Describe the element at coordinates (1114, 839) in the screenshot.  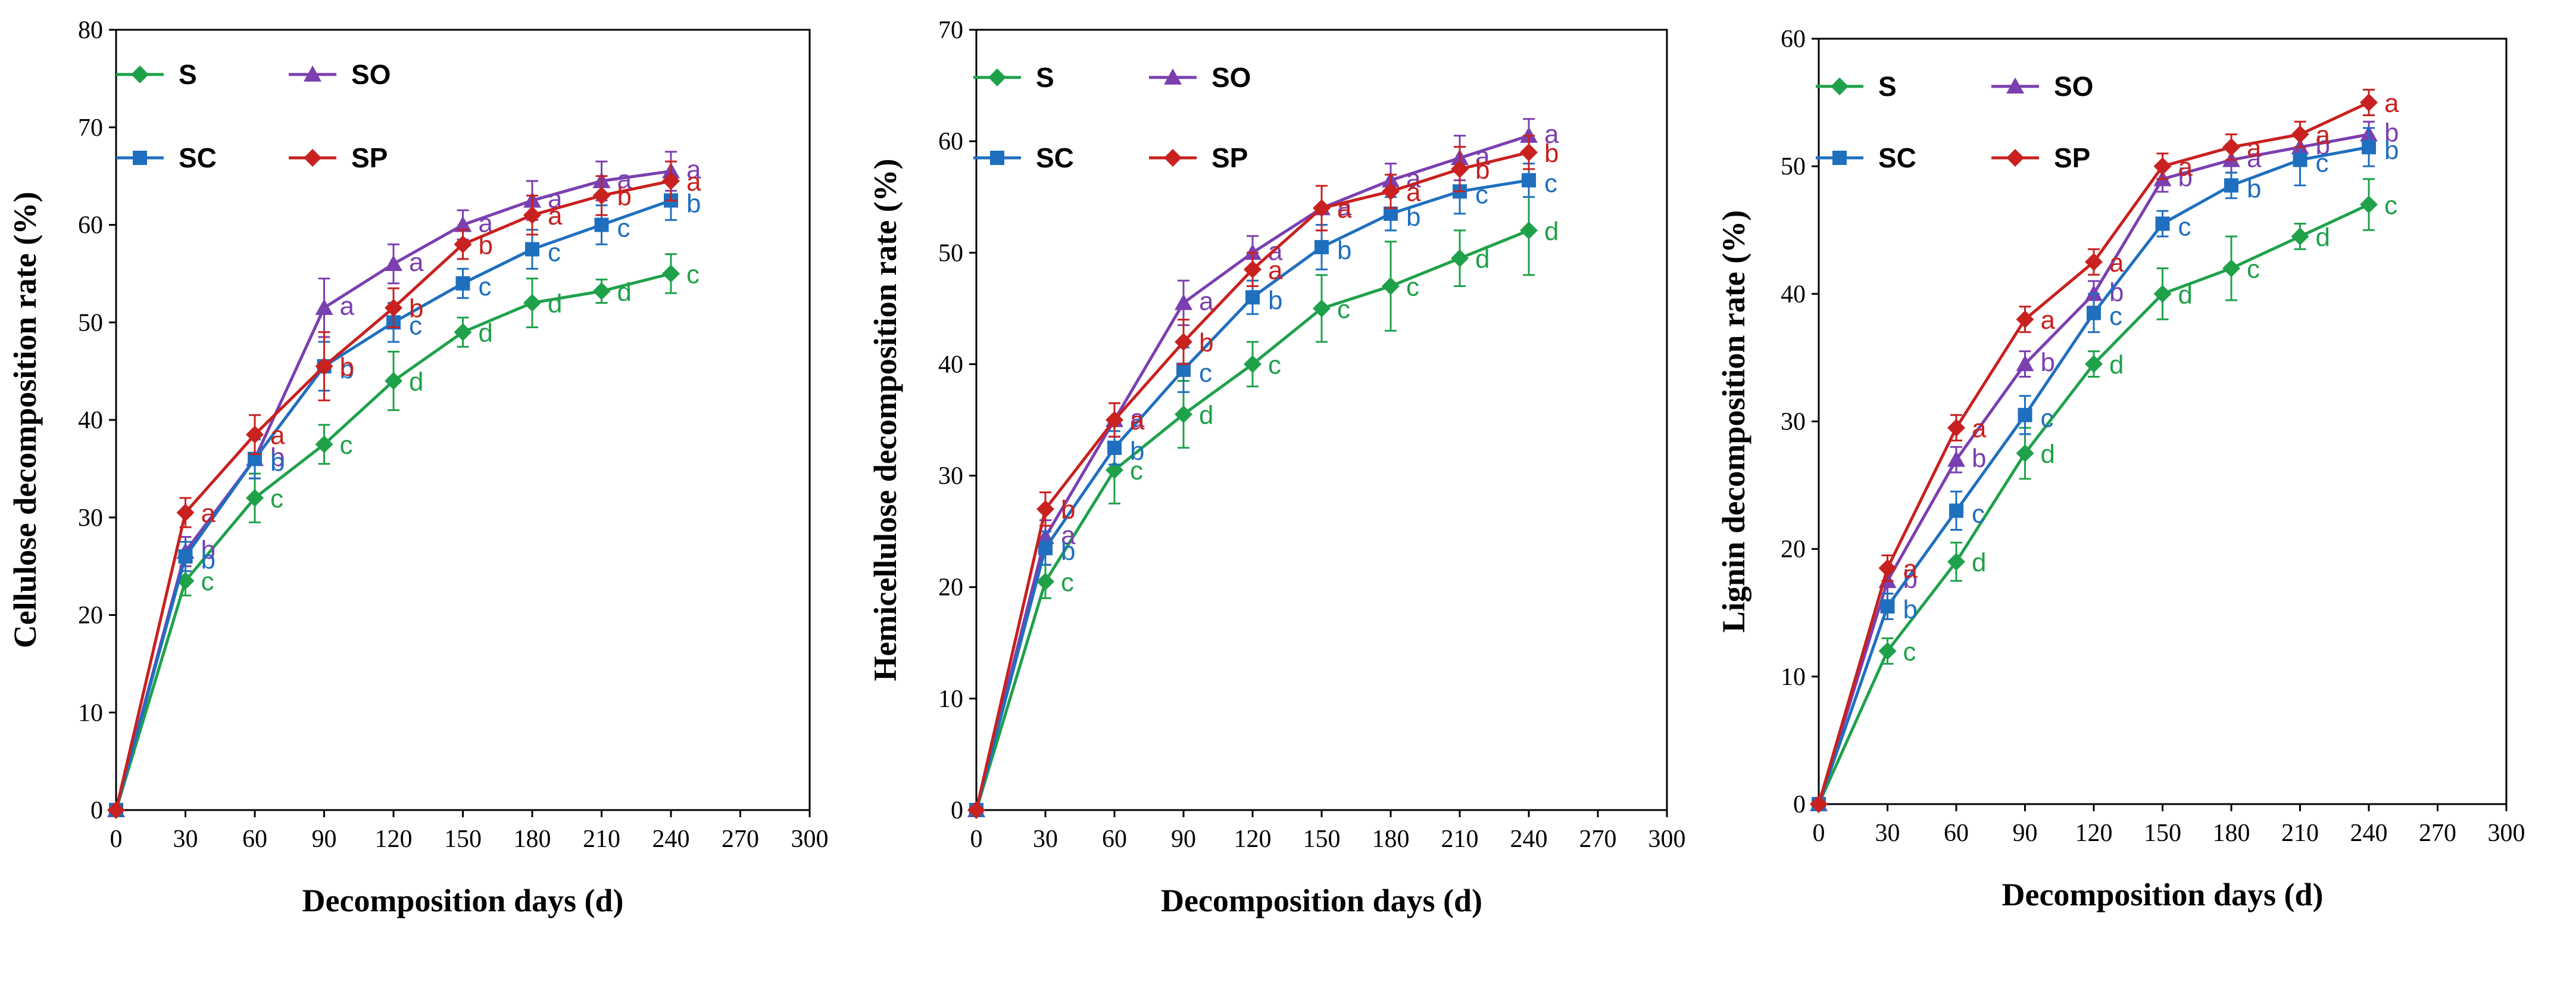
I see `x-tick-label: 60` at that location.